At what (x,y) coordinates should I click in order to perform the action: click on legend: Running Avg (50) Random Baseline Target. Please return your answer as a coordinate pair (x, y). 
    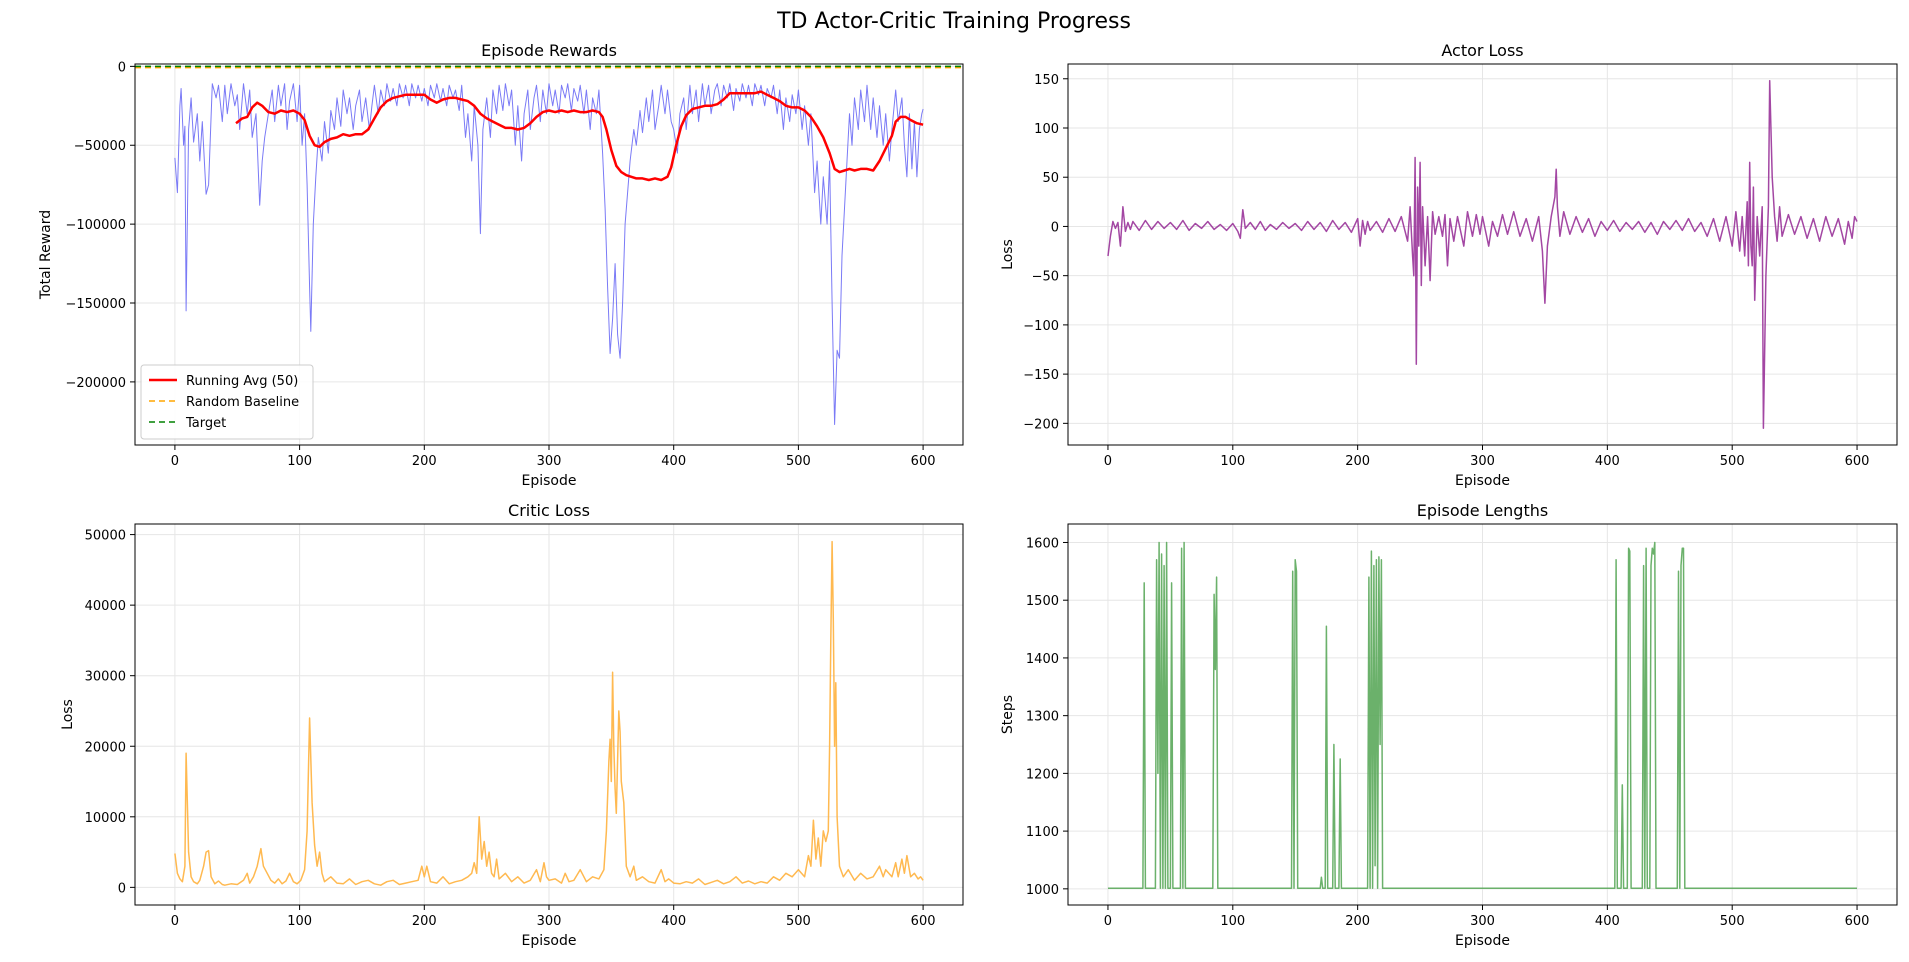
    Looking at the image, I should click on (227, 402).